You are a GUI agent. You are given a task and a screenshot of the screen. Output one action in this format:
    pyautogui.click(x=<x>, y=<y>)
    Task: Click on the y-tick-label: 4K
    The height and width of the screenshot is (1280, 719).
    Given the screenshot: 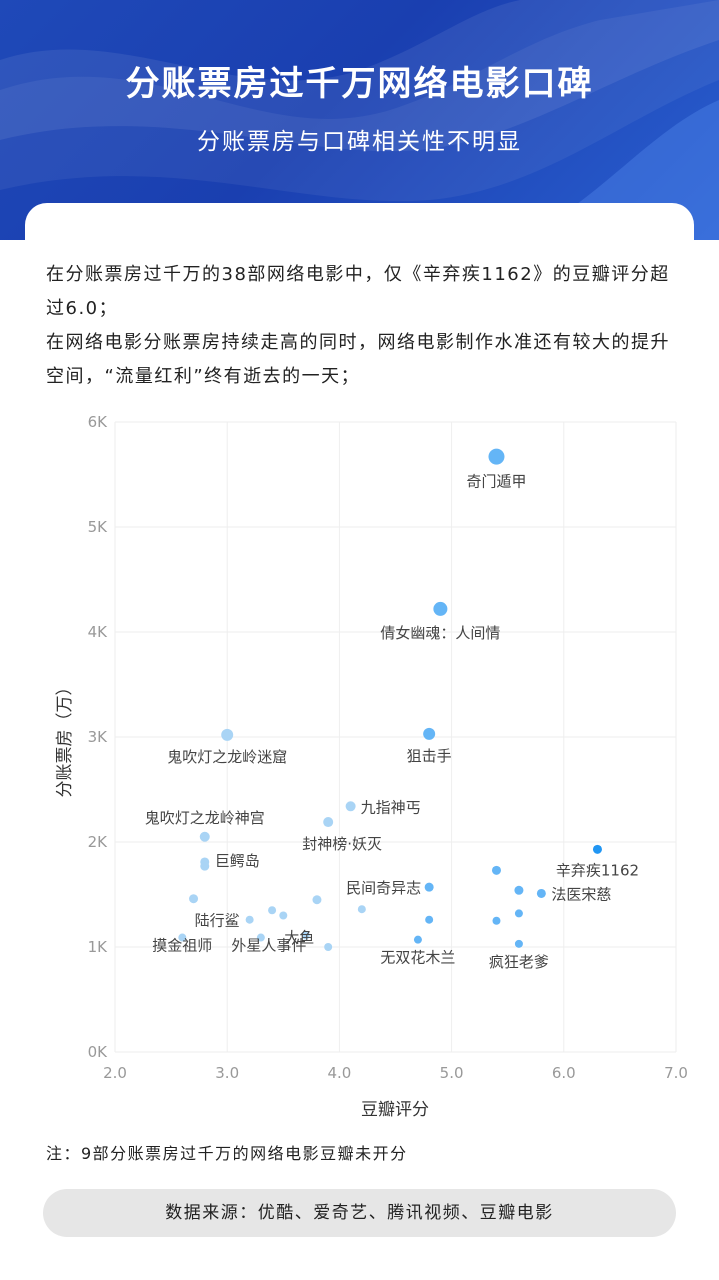 What is the action you would take?
    pyautogui.click(x=98, y=632)
    